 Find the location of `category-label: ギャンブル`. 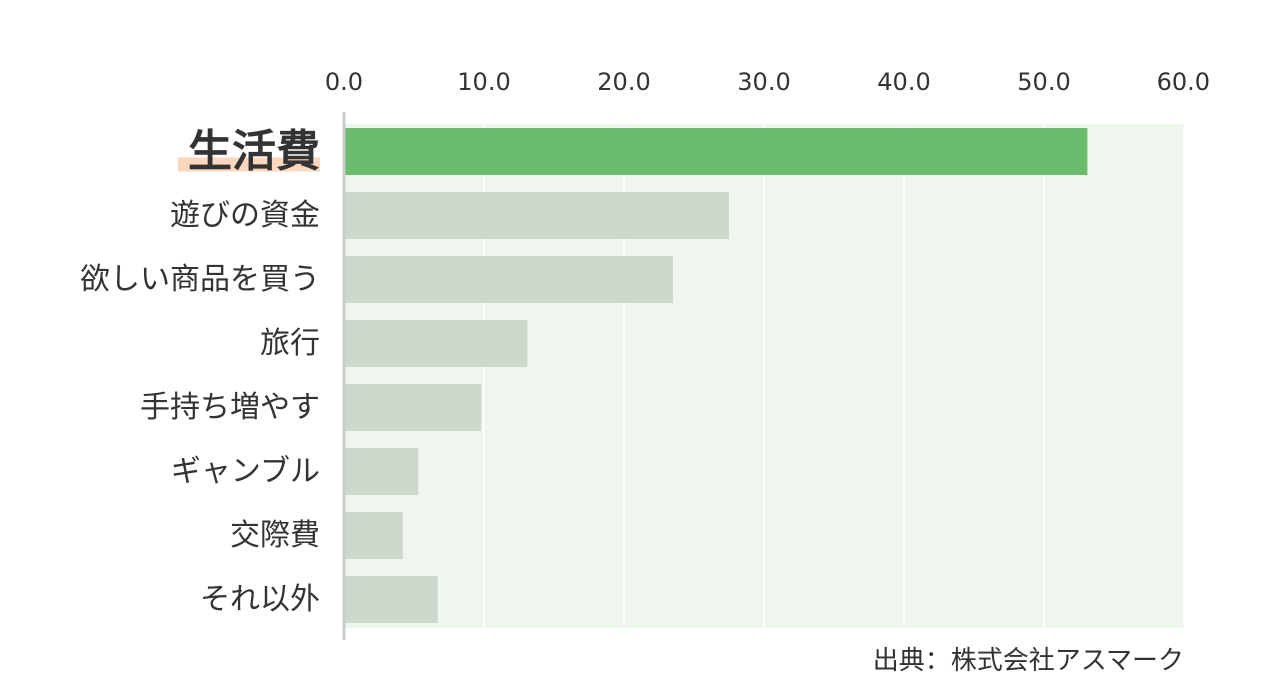

category-label: ギャンブル is located at coordinates (245, 471).